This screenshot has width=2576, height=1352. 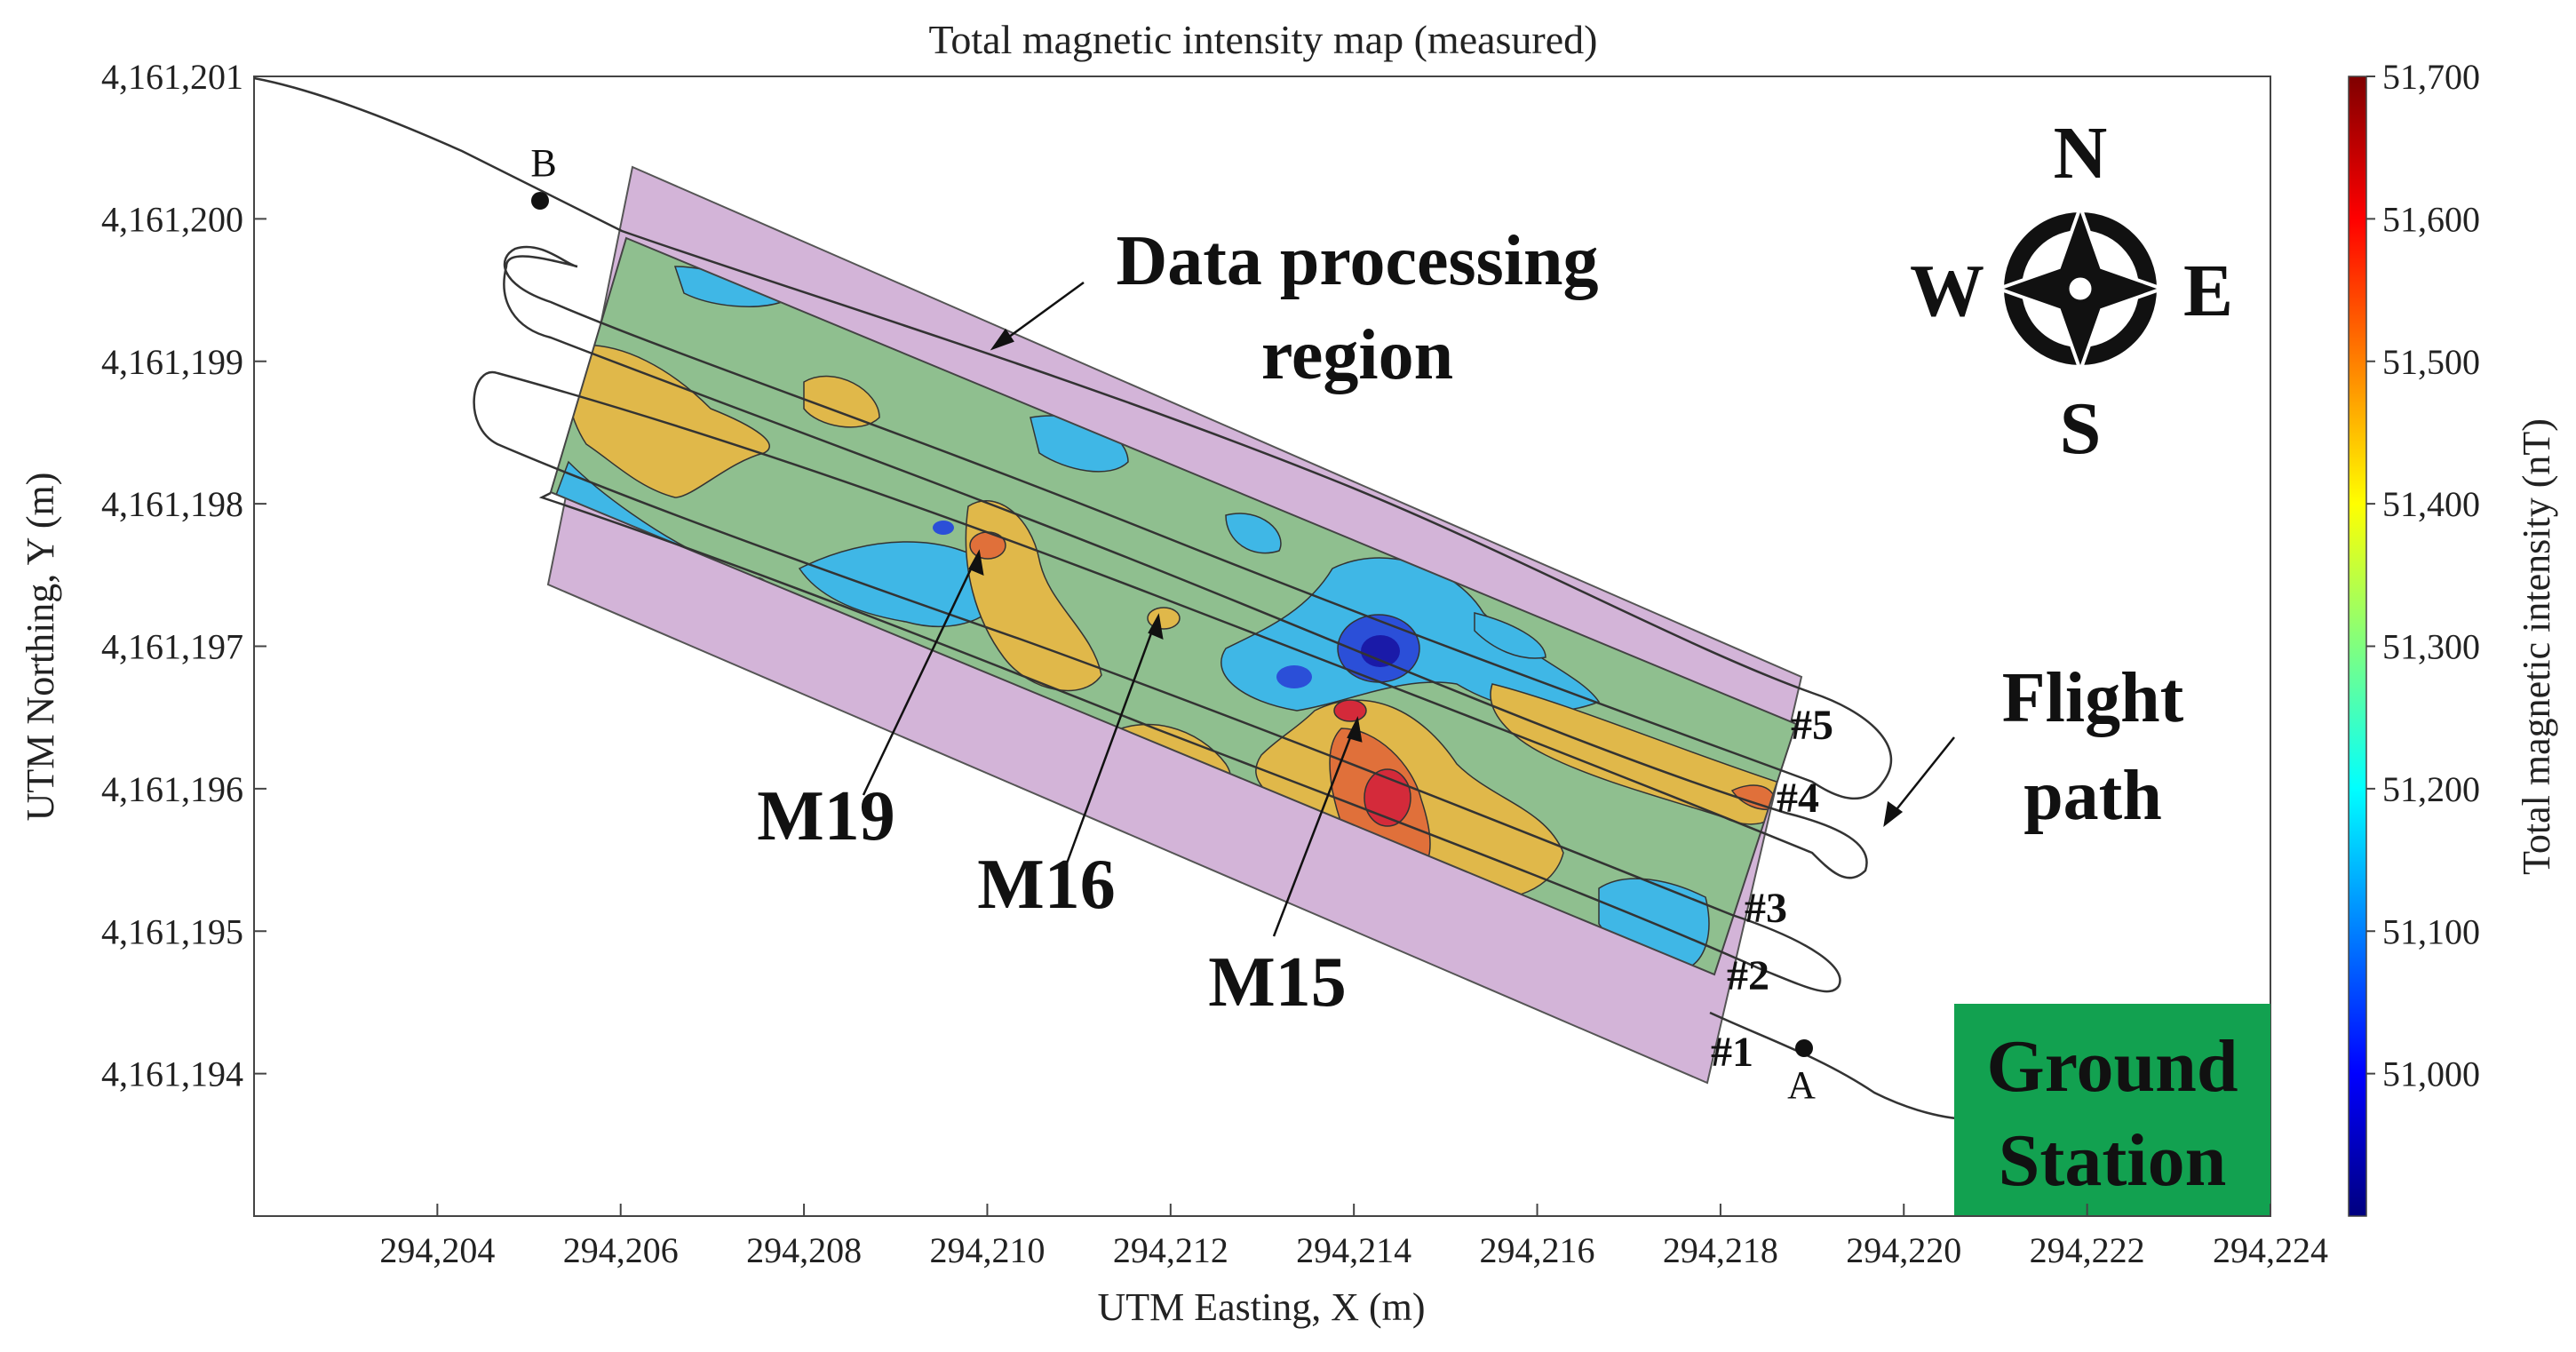 What do you see at coordinates (987, 1250) in the screenshot?
I see `x-tick-label: 294,210` at bounding box center [987, 1250].